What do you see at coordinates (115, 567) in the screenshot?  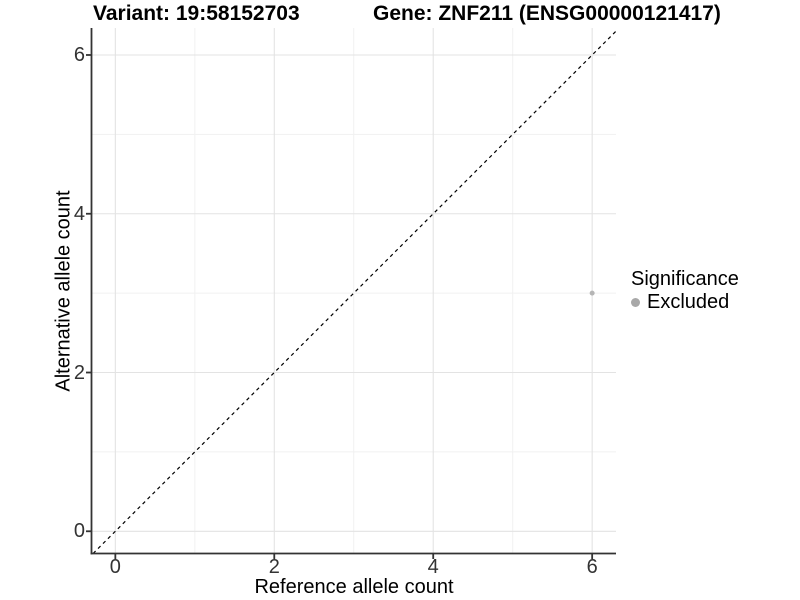 I see `x-tick-label: 0` at bounding box center [115, 567].